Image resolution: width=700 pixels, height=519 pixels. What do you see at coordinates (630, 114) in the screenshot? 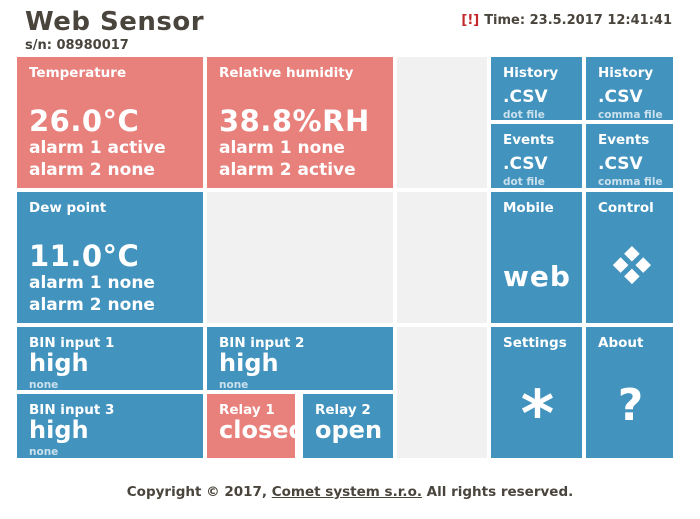
I see `history-comma-sub: comma file` at bounding box center [630, 114].